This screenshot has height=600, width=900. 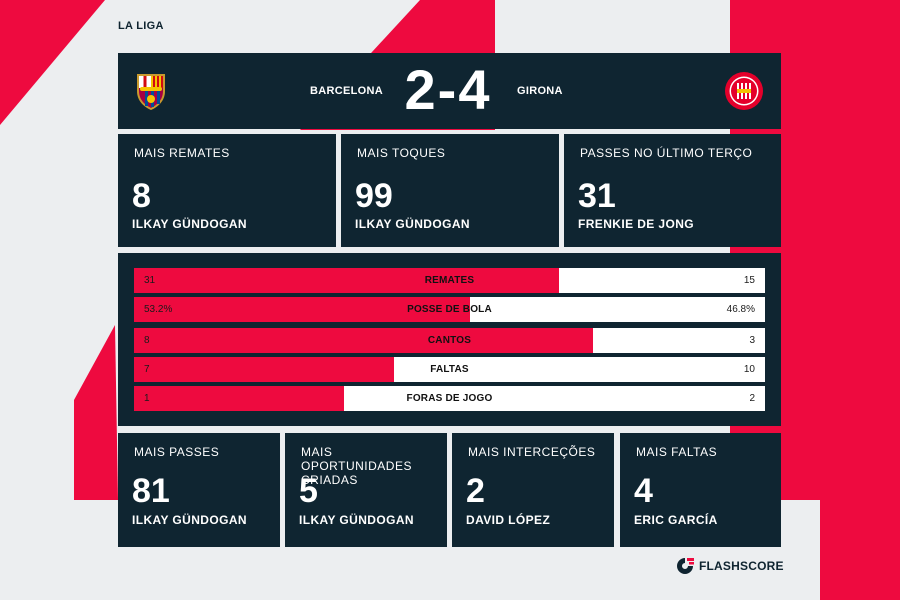 What do you see at coordinates (685, 566) in the screenshot?
I see `flashscore-logo-icon` at bounding box center [685, 566].